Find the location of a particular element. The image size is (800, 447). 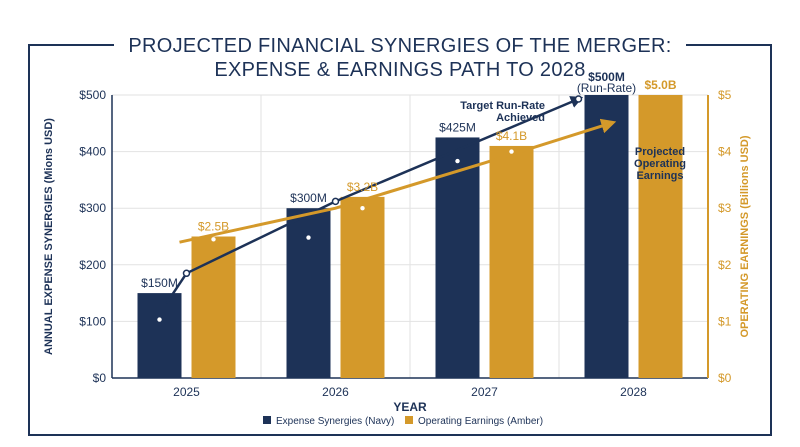

data-label-earnings: $5.0B is located at coordinates (660, 85).